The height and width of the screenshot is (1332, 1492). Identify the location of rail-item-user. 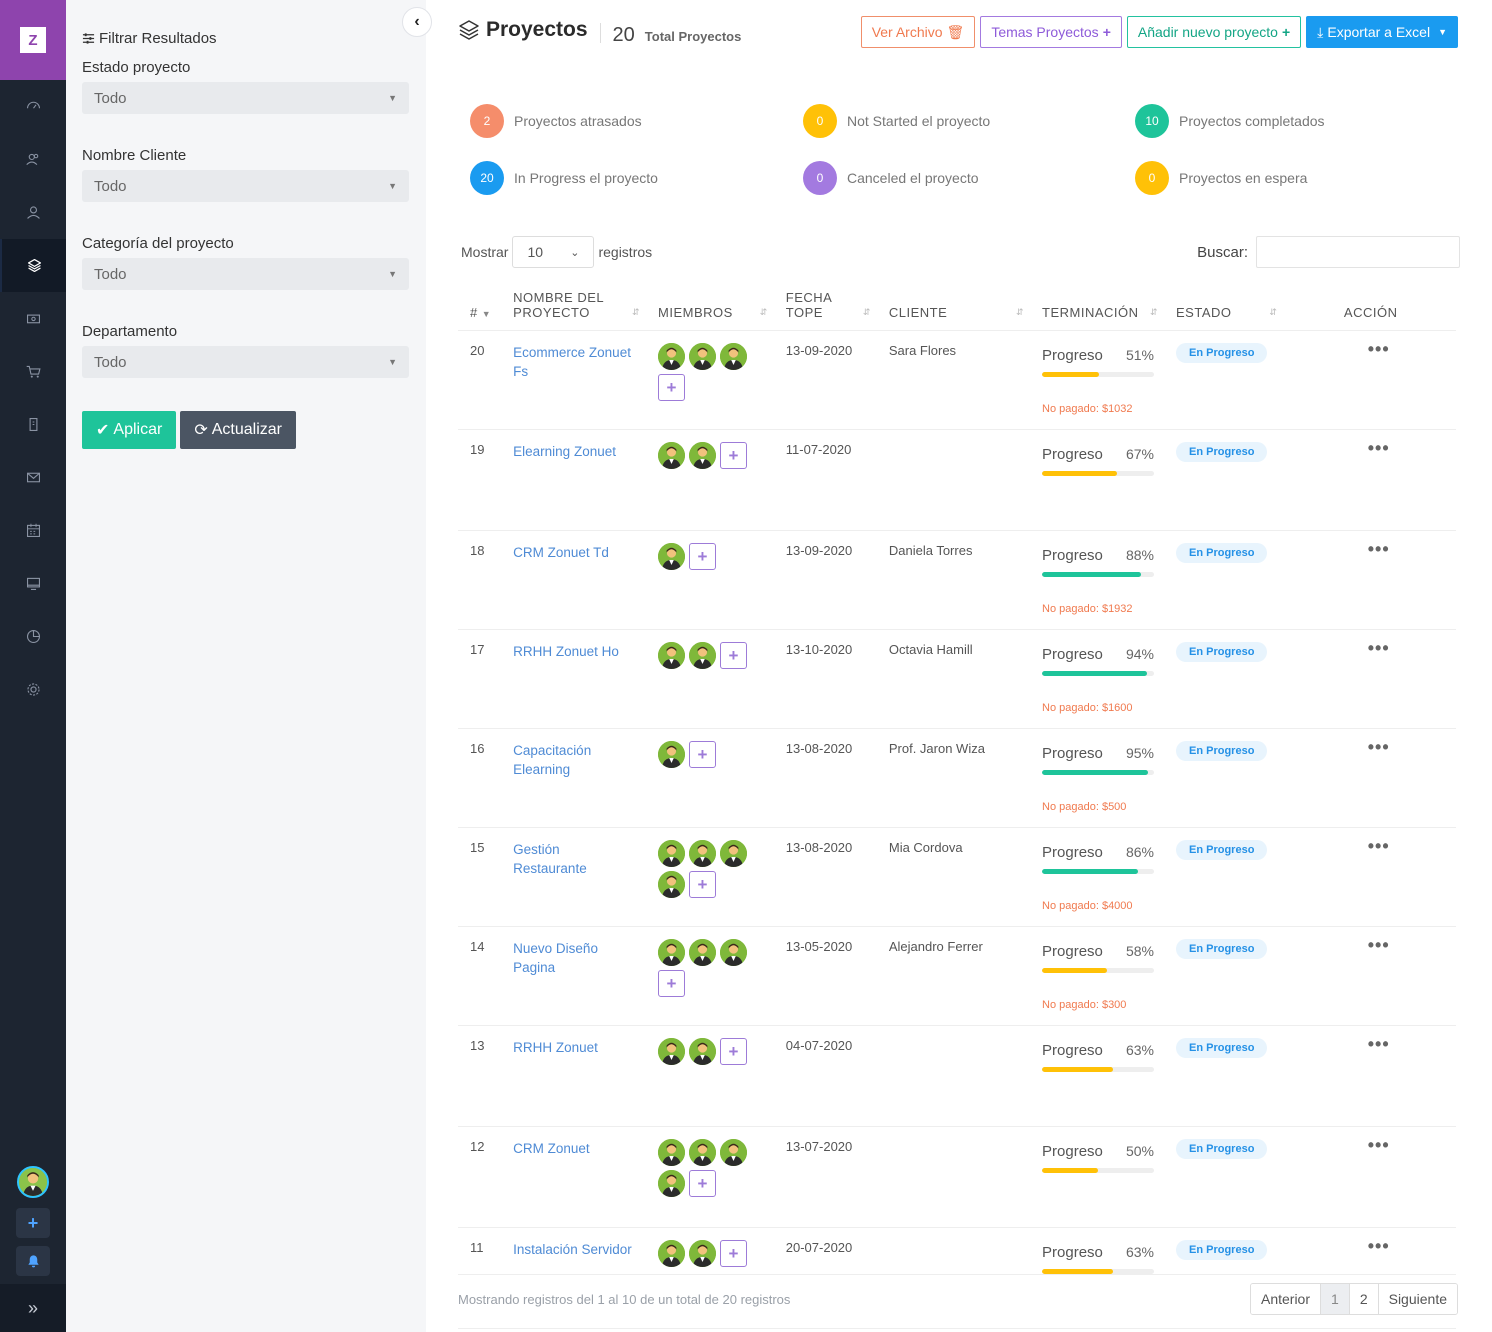
(33, 212).